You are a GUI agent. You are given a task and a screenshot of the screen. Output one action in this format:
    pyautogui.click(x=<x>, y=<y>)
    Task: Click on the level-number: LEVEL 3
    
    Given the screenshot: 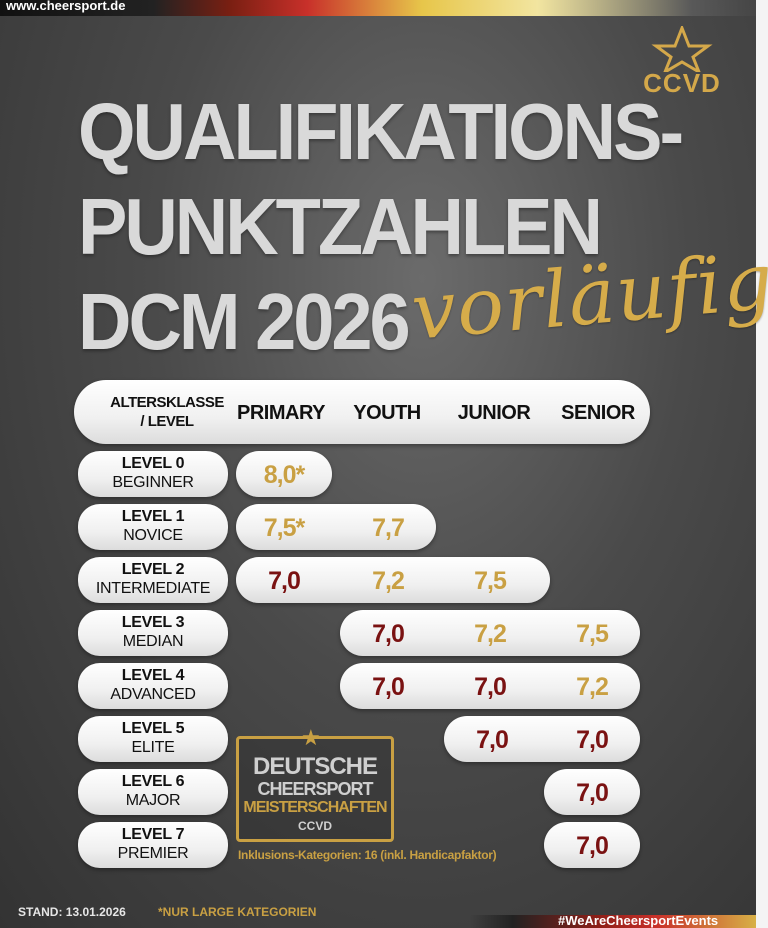 What is the action you would take?
    pyautogui.click(x=153, y=622)
    